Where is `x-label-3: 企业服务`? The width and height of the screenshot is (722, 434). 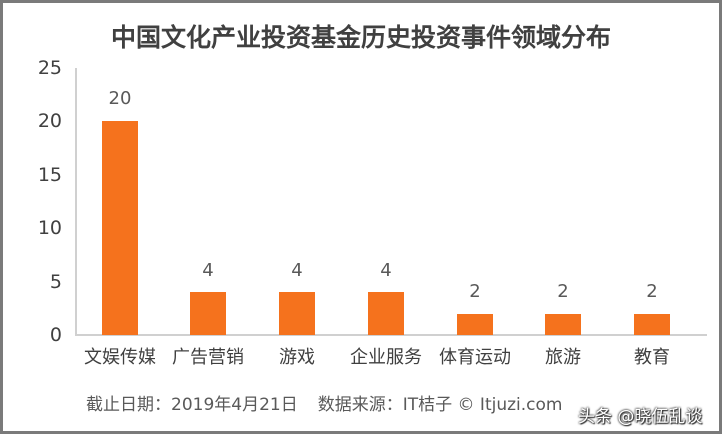
x-label-3: 企业服务 is located at coordinates (386, 357).